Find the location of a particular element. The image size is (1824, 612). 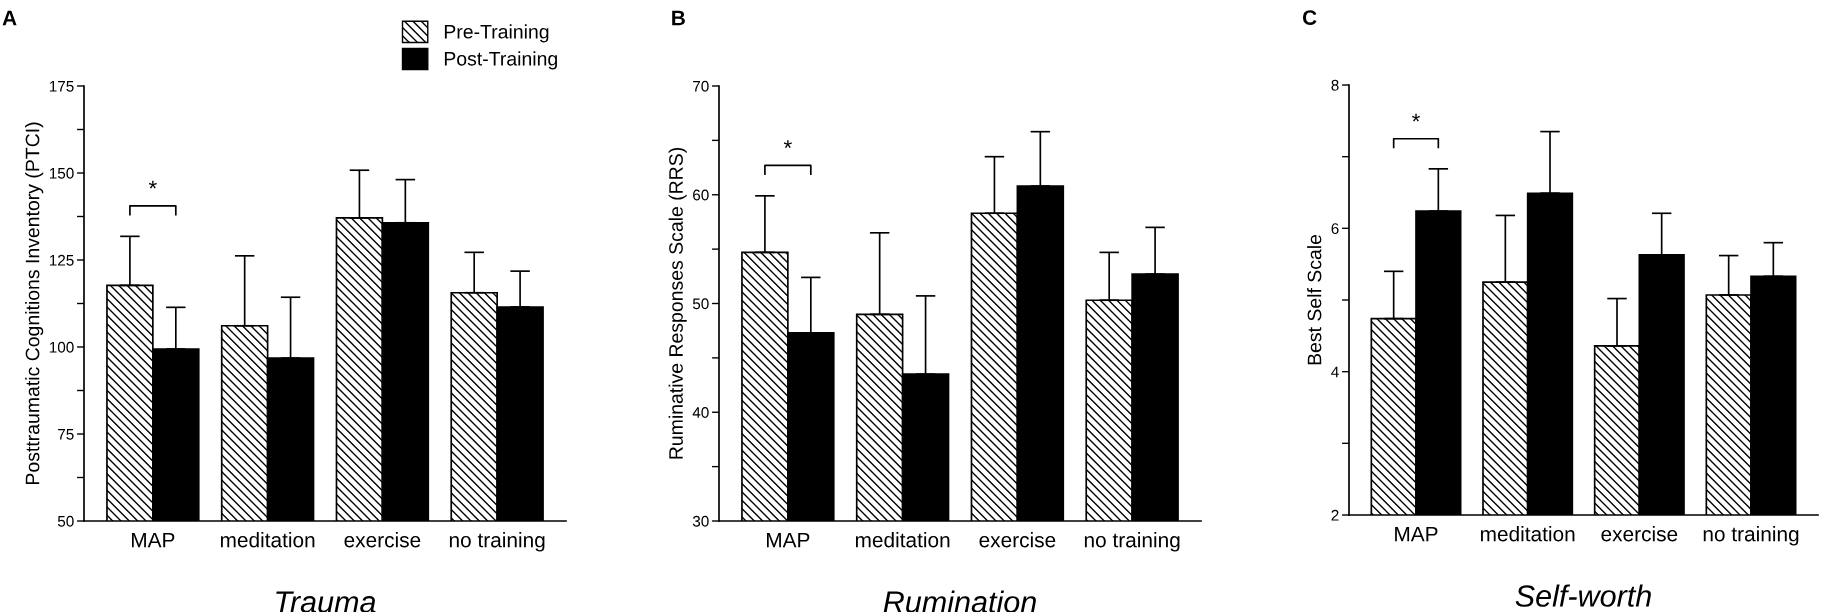

y-tick-label: 150 is located at coordinates (61, 173).